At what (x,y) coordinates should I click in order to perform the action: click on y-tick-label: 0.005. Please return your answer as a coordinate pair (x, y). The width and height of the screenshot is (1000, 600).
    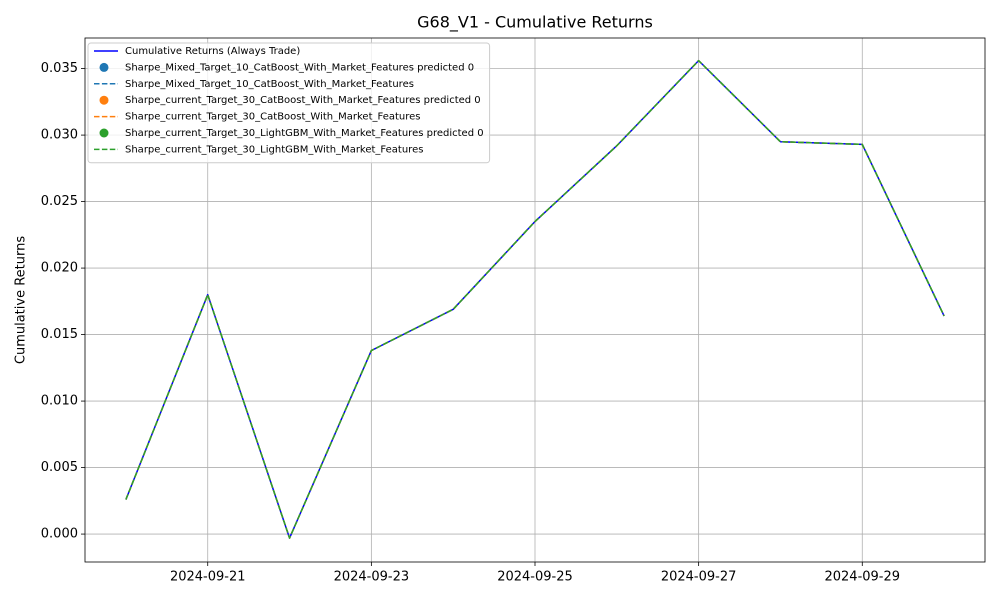
    Looking at the image, I should click on (59, 467).